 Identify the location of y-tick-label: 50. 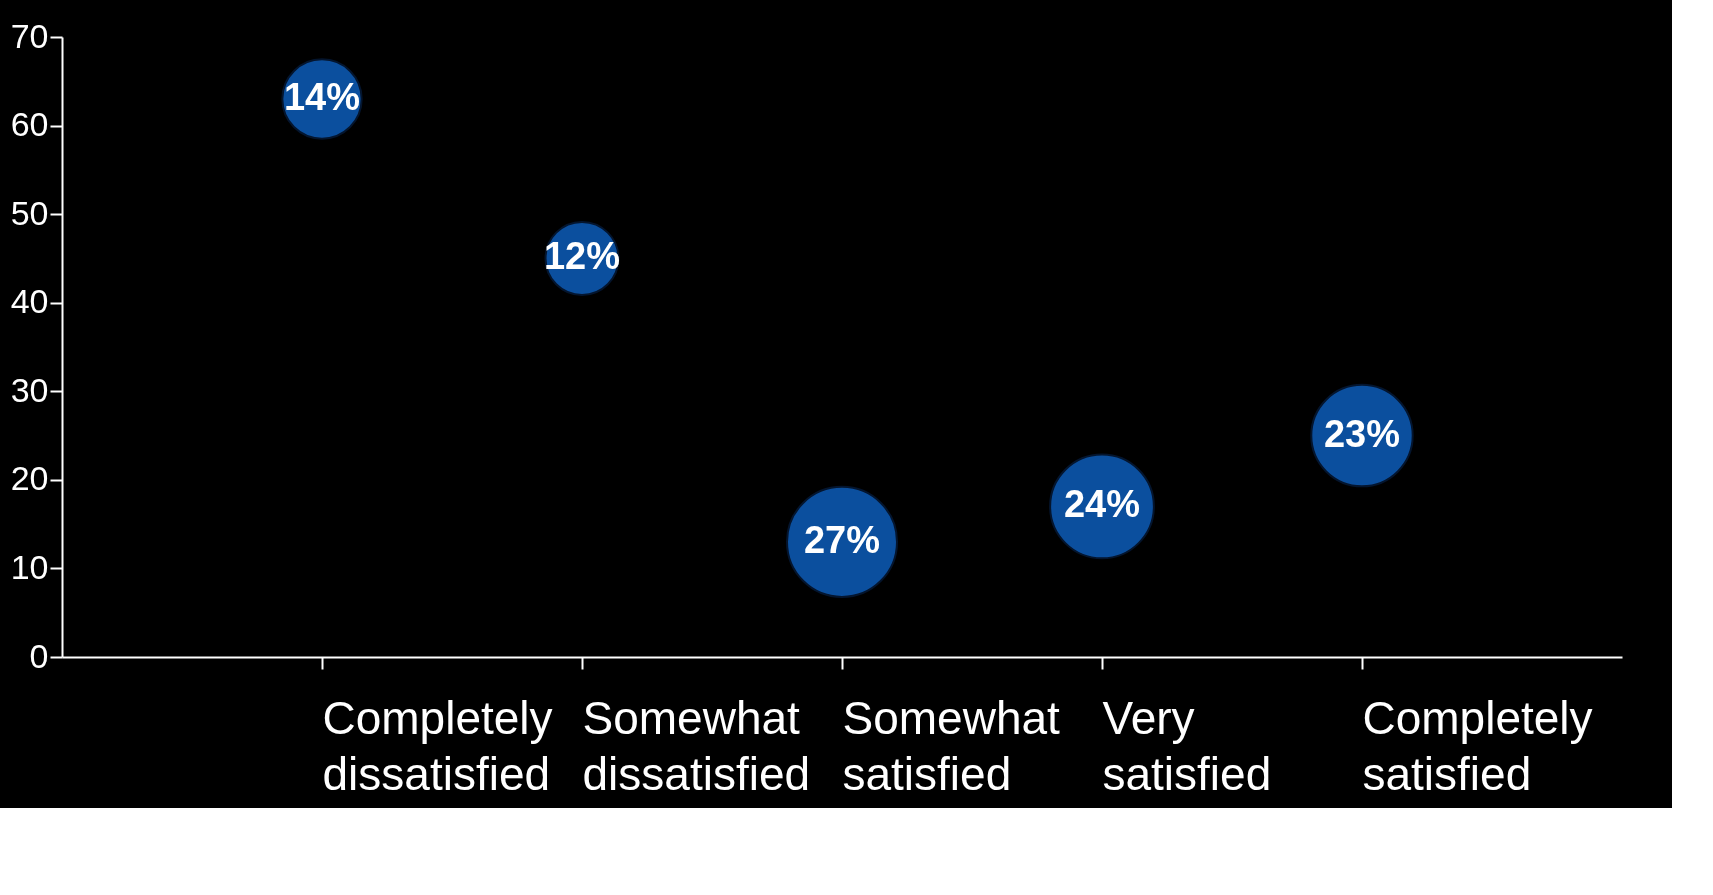
(29, 212).